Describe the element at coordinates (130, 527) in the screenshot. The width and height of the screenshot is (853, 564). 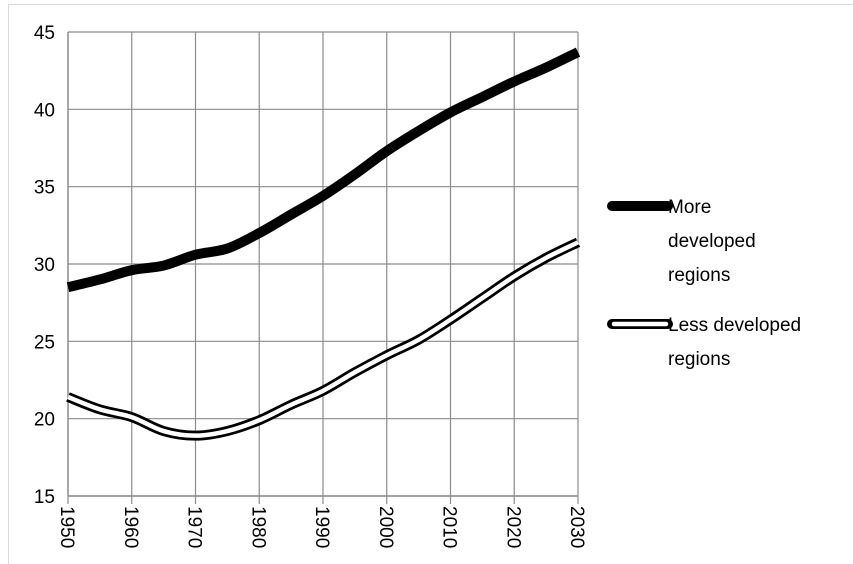
I see `x-tick-label: 1960` at that location.